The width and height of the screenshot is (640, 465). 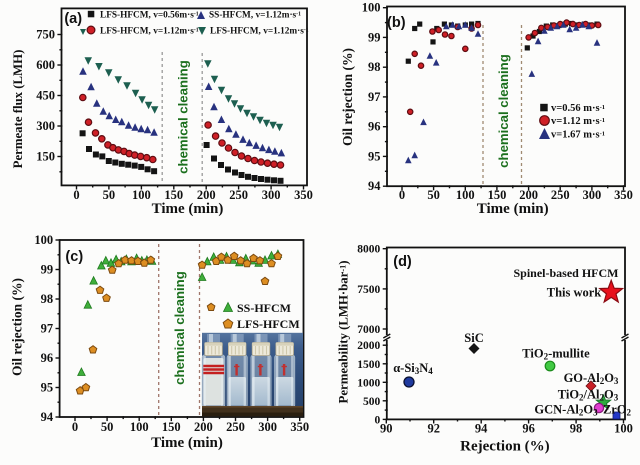 What do you see at coordinates (268, 324) in the screenshot?
I see `svg-text: LFS-HFCM` at bounding box center [268, 324].